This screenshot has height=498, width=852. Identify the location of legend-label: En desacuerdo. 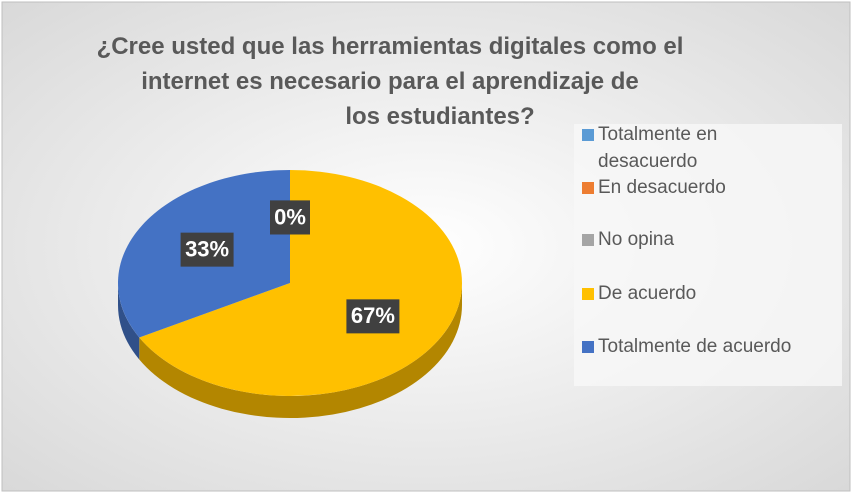
(662, 187).